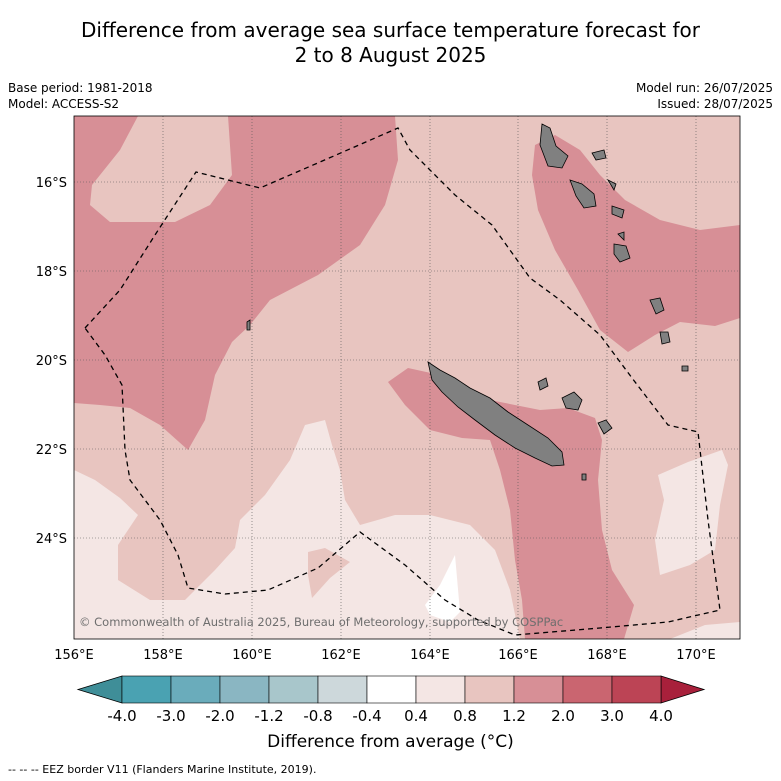 The image size is (781, 781). What do you see at coordinates (696, 655) in the screenshot?
I see `lon-label-170e: 170°E` at bounding box center [696, 655].